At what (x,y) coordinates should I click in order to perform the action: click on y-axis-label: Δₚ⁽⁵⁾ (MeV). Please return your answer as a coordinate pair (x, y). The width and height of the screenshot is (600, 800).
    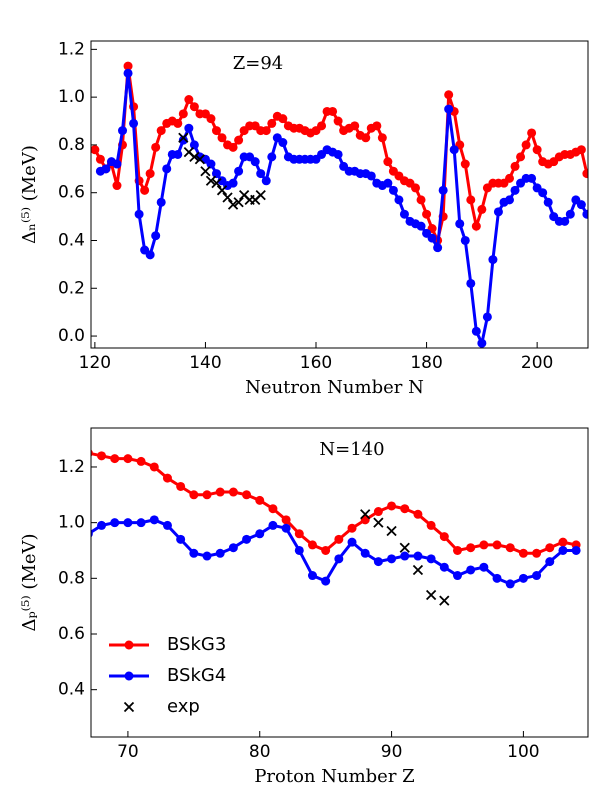
    Looking at the image, I should click on (29, 582).